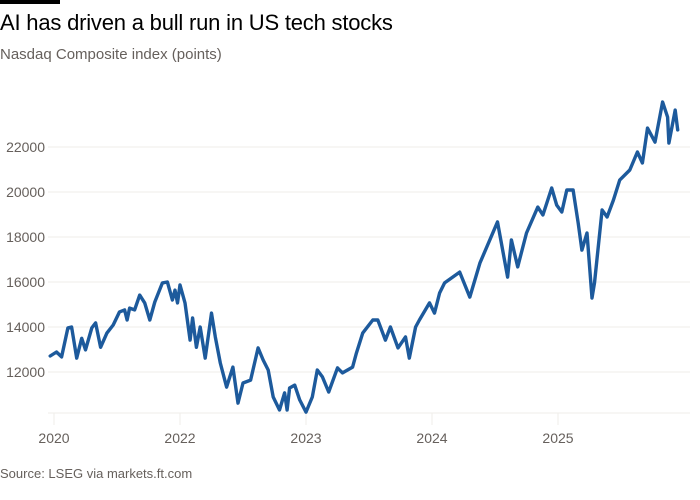  Describe the element at coordinates (111, 54) in the screenshot. I see `chart-subtitle: Nasdaq Composite index (points)` at that location.